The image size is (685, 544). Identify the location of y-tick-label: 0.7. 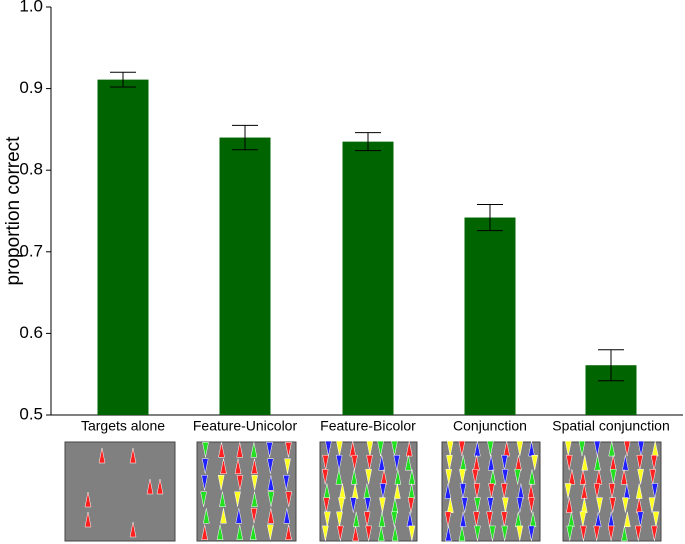
(31, 250).